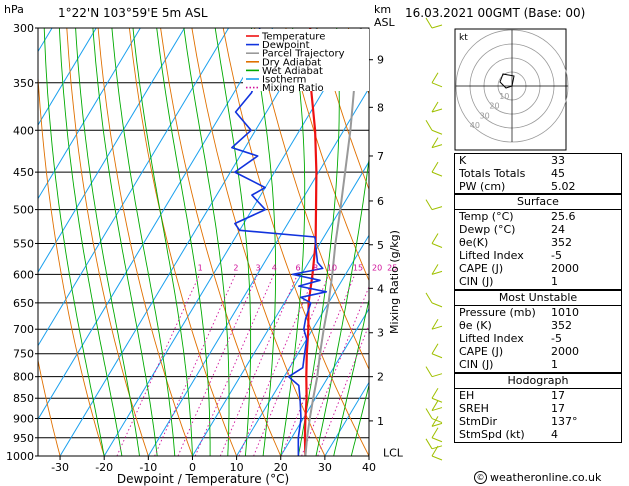 Image resolution: width=629 pixels, height=486 pixels. I want to click on hodograph-ring-label: 30, so click(485, 115).